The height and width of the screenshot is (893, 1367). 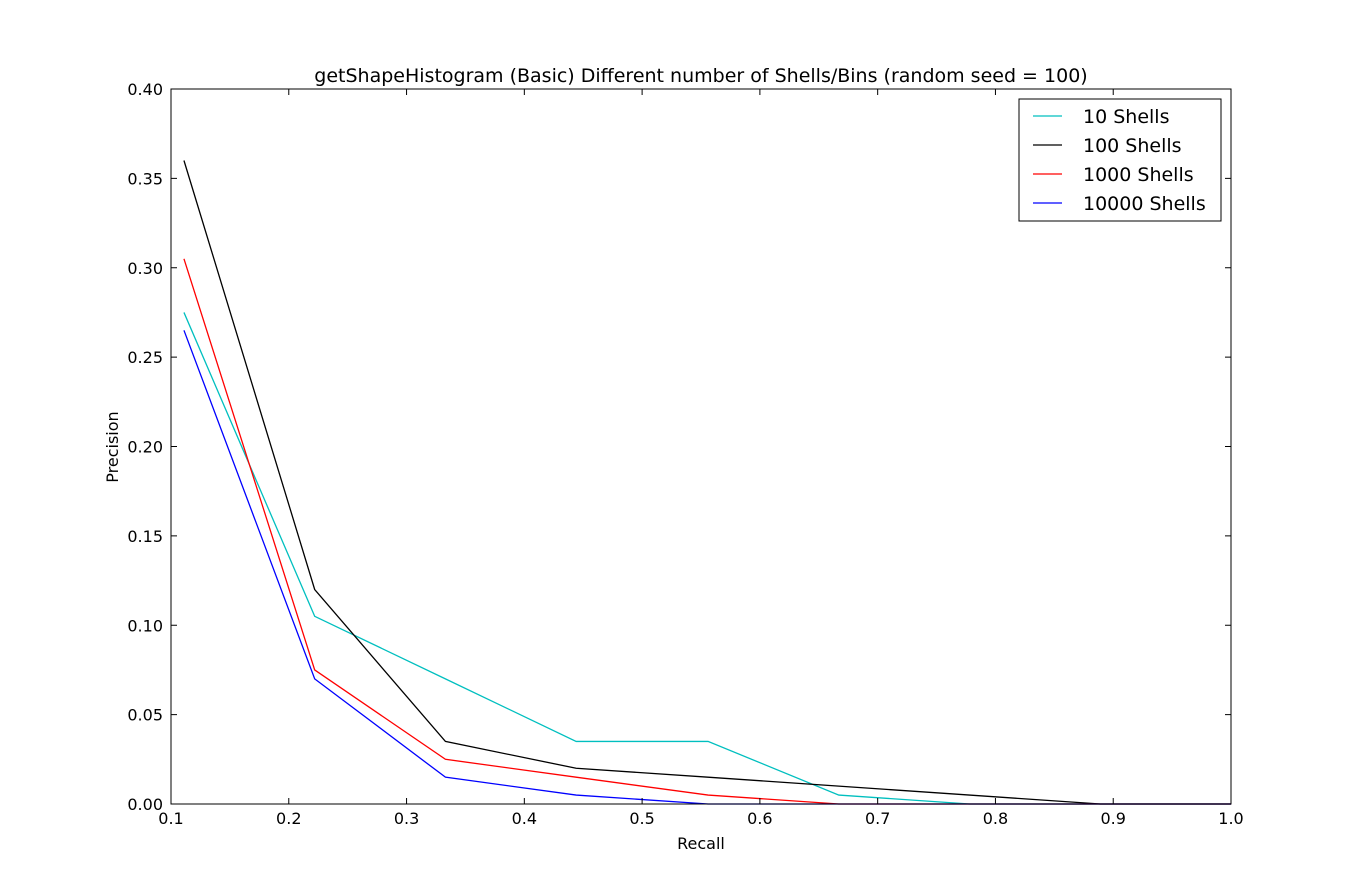 What do you see at coordinates (524, 818) in the screenshot?
I see `x-tick-label: 0.4` at bounding box center [524, 818].